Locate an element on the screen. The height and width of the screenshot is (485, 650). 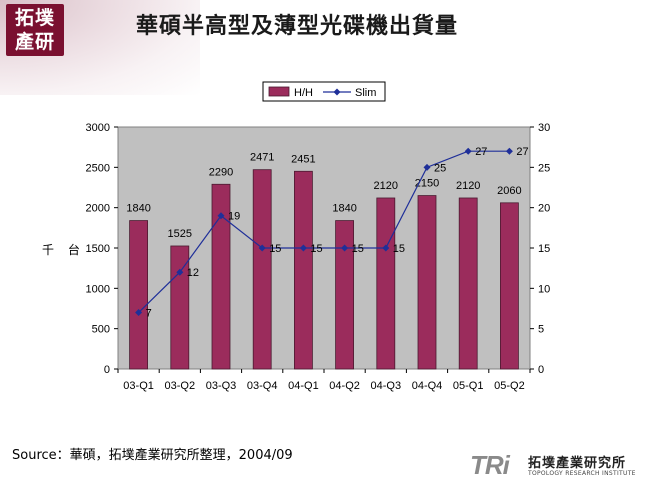
bar-data-label: 2290 is located at coordinates (221, 172).